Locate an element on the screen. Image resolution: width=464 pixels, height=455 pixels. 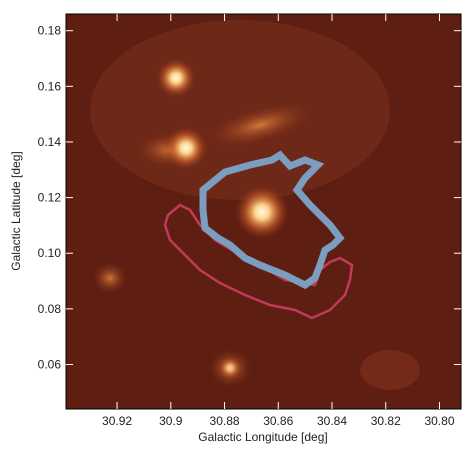
x-tick-label: 30.86 is located at coordinates (278, 421).